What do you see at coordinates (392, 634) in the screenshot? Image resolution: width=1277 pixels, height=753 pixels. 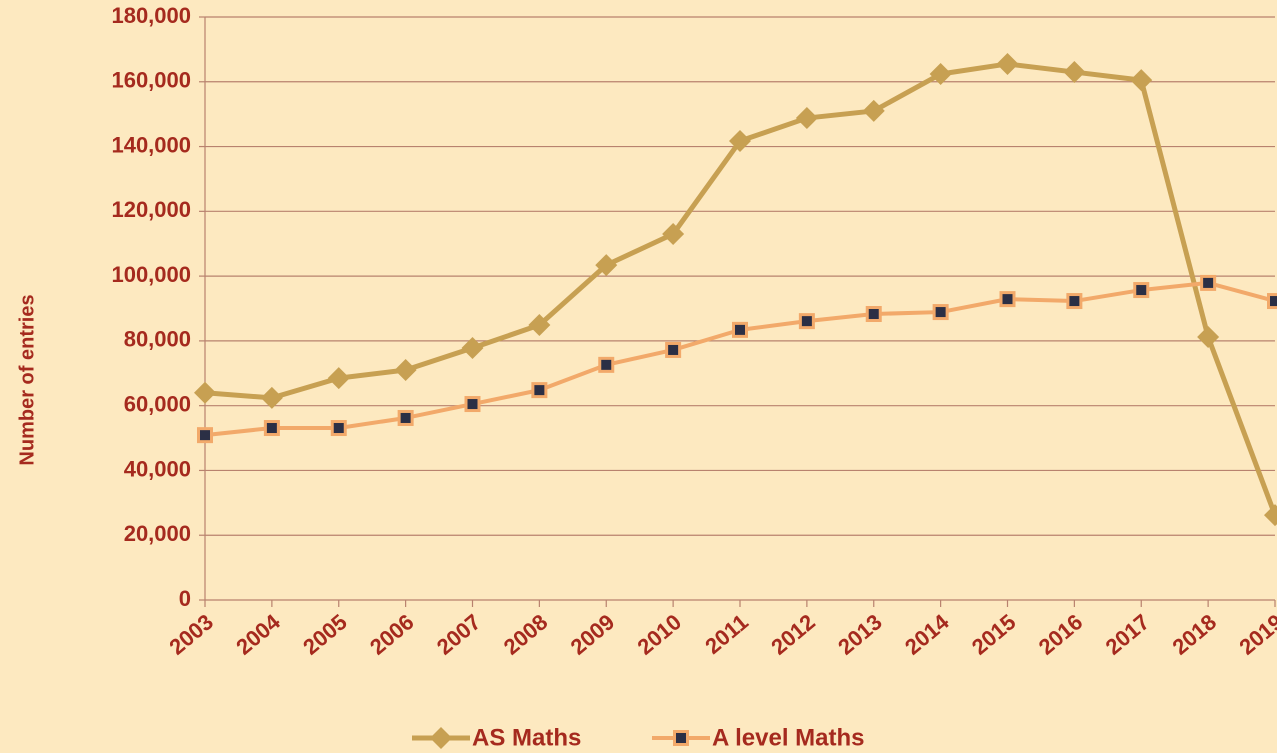 I see `x-tick-label: 2006` at bounding box center [392, 634].